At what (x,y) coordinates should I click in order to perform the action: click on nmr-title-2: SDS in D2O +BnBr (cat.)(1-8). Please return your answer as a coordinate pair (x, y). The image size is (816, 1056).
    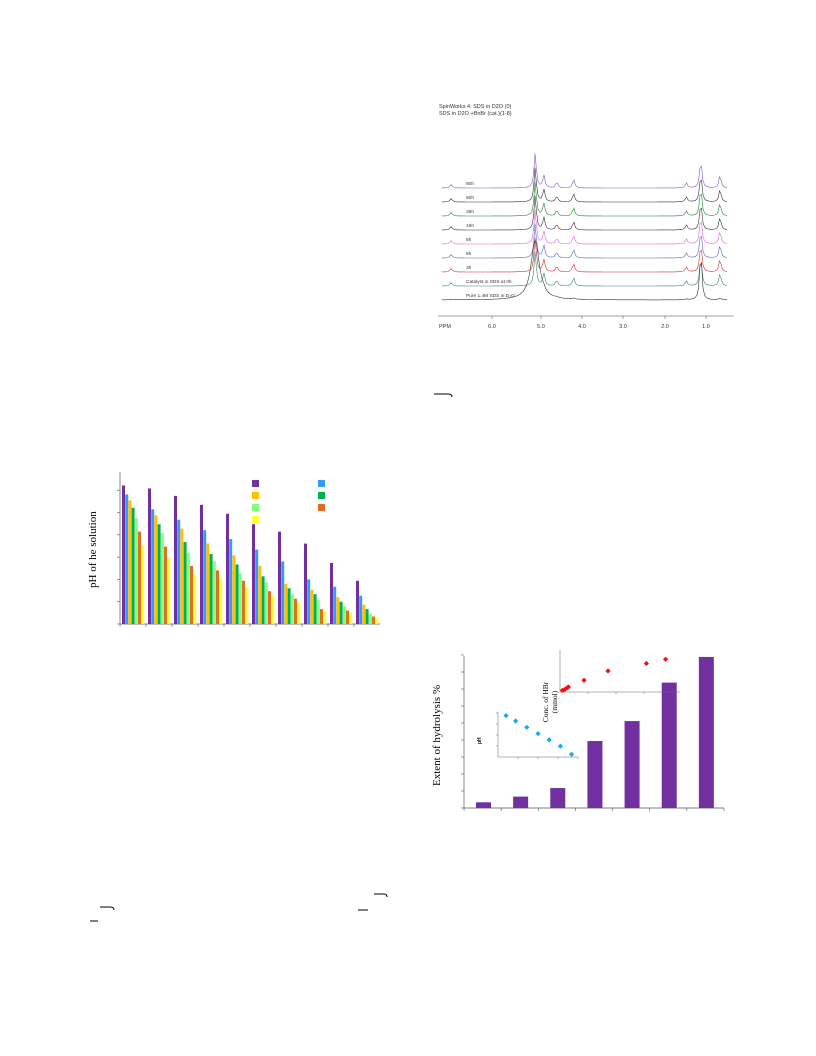
    Looking at the image, I should click on (475, 114).